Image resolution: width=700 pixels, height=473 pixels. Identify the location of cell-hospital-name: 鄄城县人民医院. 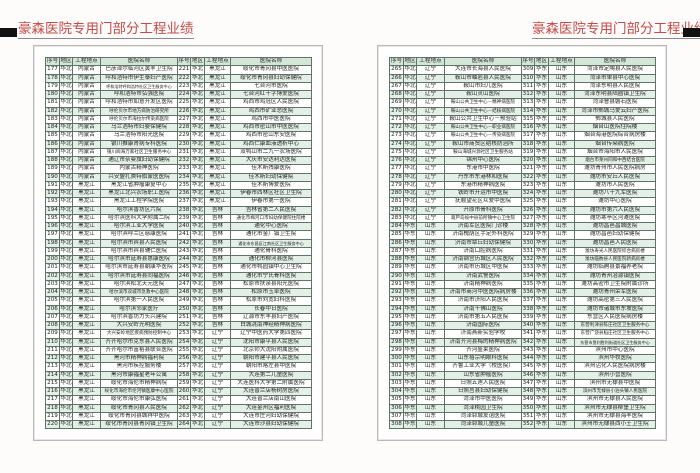
(615, 119).